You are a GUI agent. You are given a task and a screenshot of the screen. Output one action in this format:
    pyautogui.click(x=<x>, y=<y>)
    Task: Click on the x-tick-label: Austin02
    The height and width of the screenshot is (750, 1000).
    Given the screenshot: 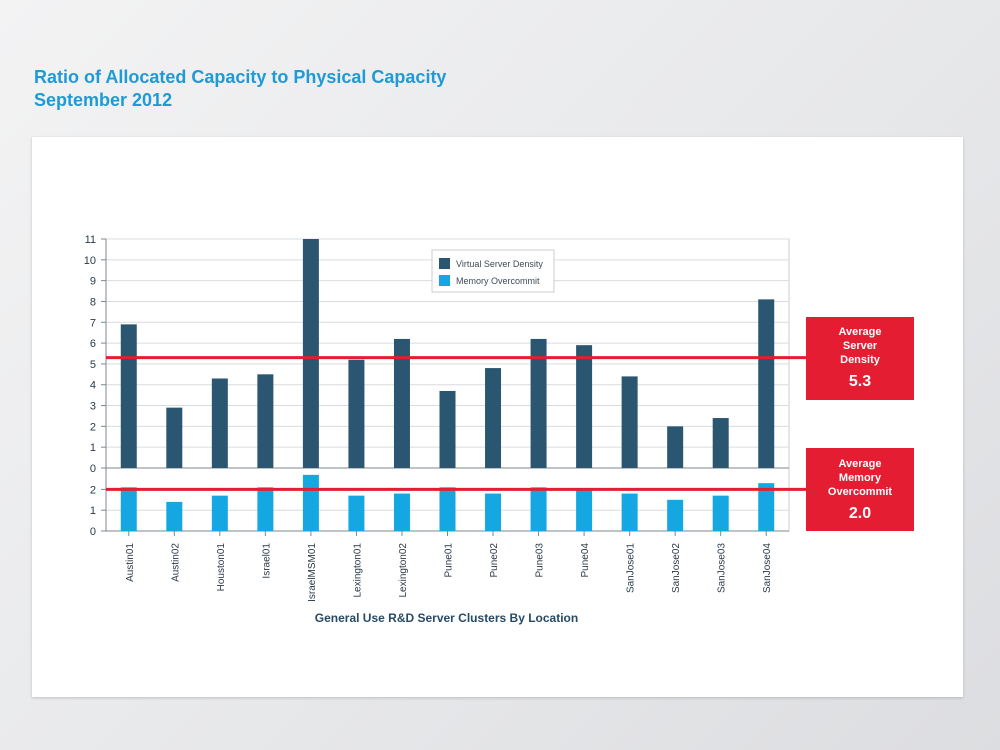 What is the action you would take?
    pyautogui.click(x=175, y=562)
    